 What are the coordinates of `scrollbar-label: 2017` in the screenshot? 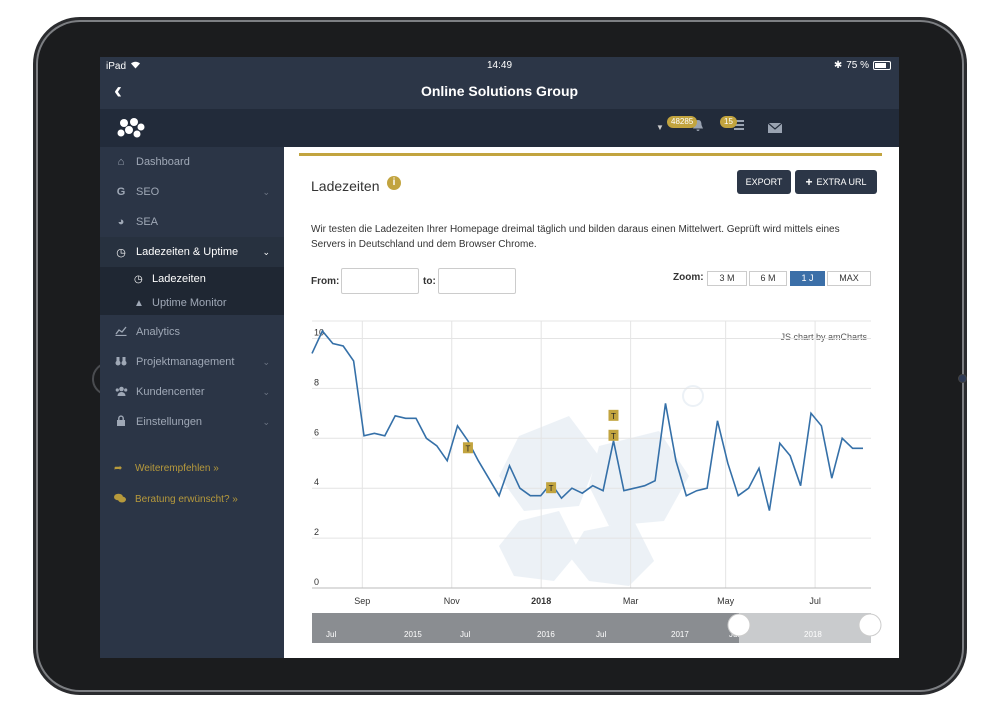 It's located at (680, 634).